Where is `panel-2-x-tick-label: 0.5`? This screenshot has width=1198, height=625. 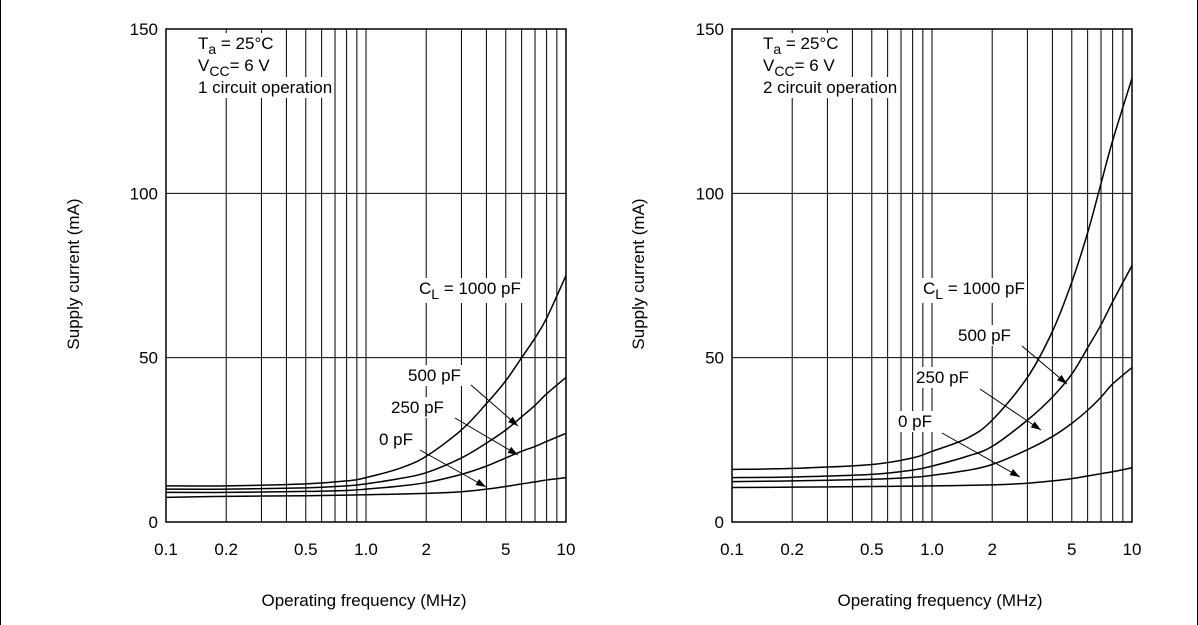 panel-2-x-tick-label: 0.5 is located at coordinates (872, 549).